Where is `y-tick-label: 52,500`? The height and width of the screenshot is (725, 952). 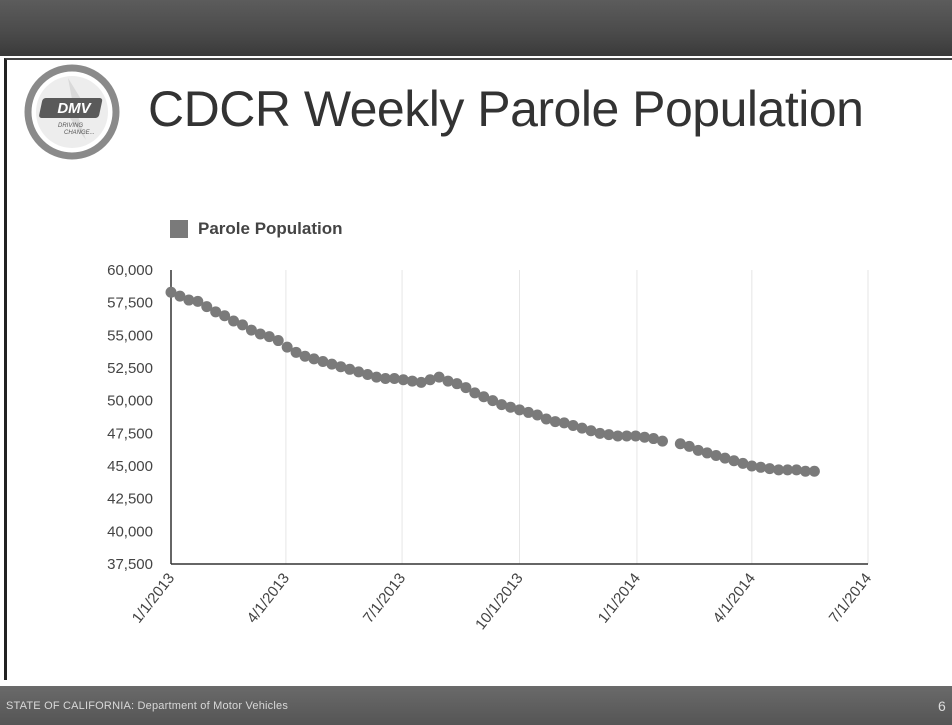 y-tick-label: 52,500 is located at coordinates (130, 368).